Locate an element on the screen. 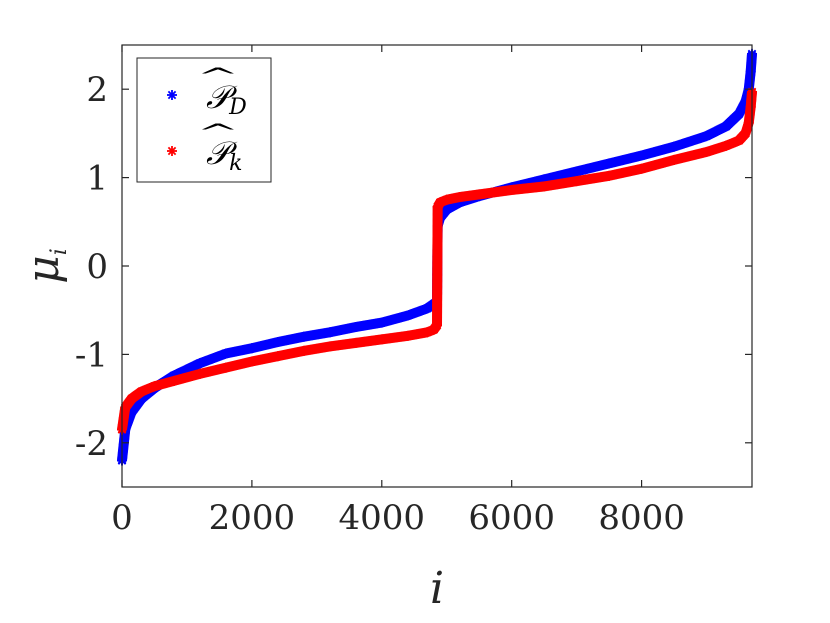  legend-entry-2: ^ 𝒫k is located at coordinates (204, 148).